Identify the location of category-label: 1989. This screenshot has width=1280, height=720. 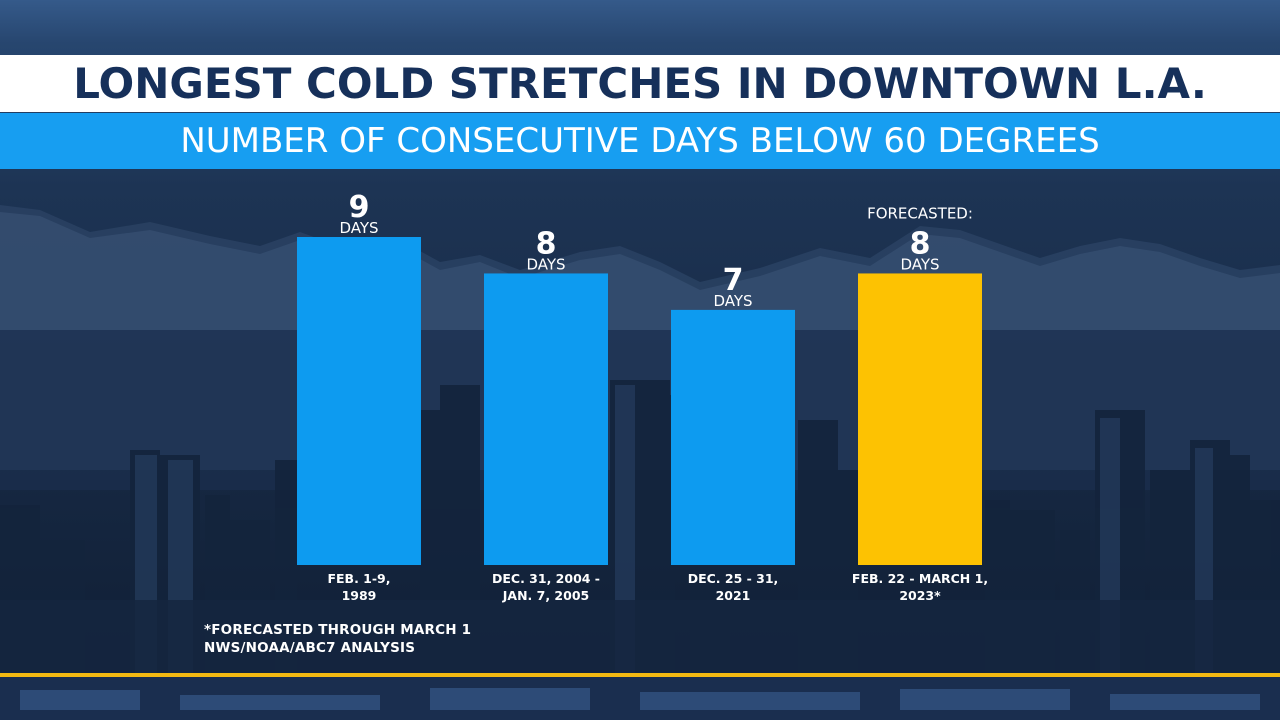
(359, 595).